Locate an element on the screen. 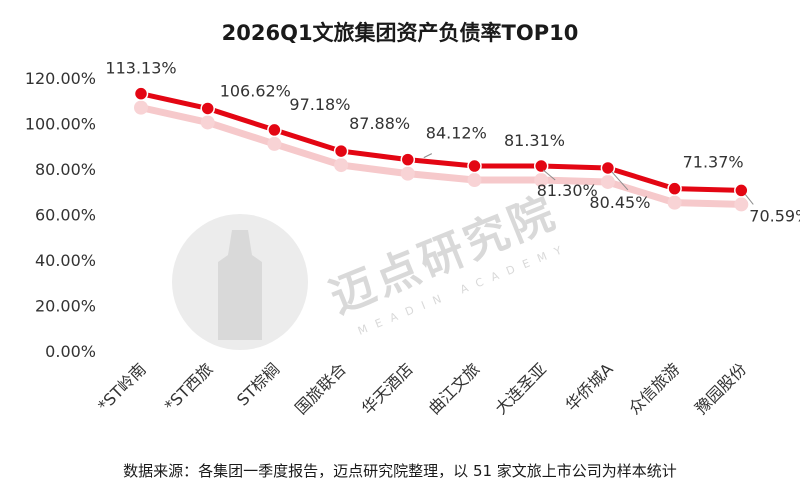 This screenshot has width=800, height=489. x-tick-label: ST棕榈 is located at coordinates (258, 384).